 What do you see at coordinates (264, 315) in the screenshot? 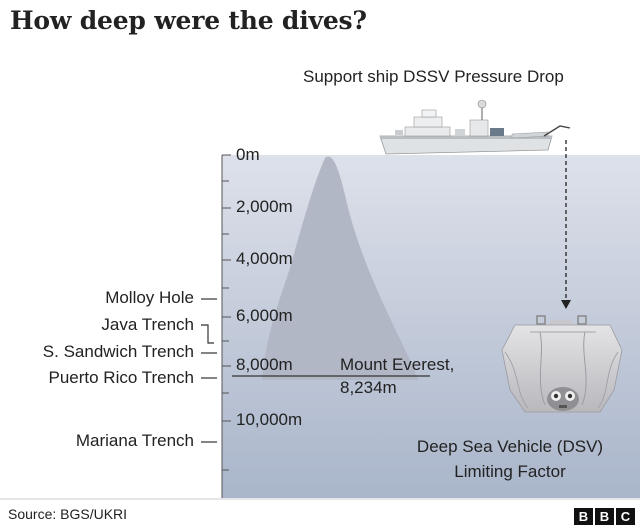
I see `depth-tick-label: 6,000m` at bounding box center [264, 315].